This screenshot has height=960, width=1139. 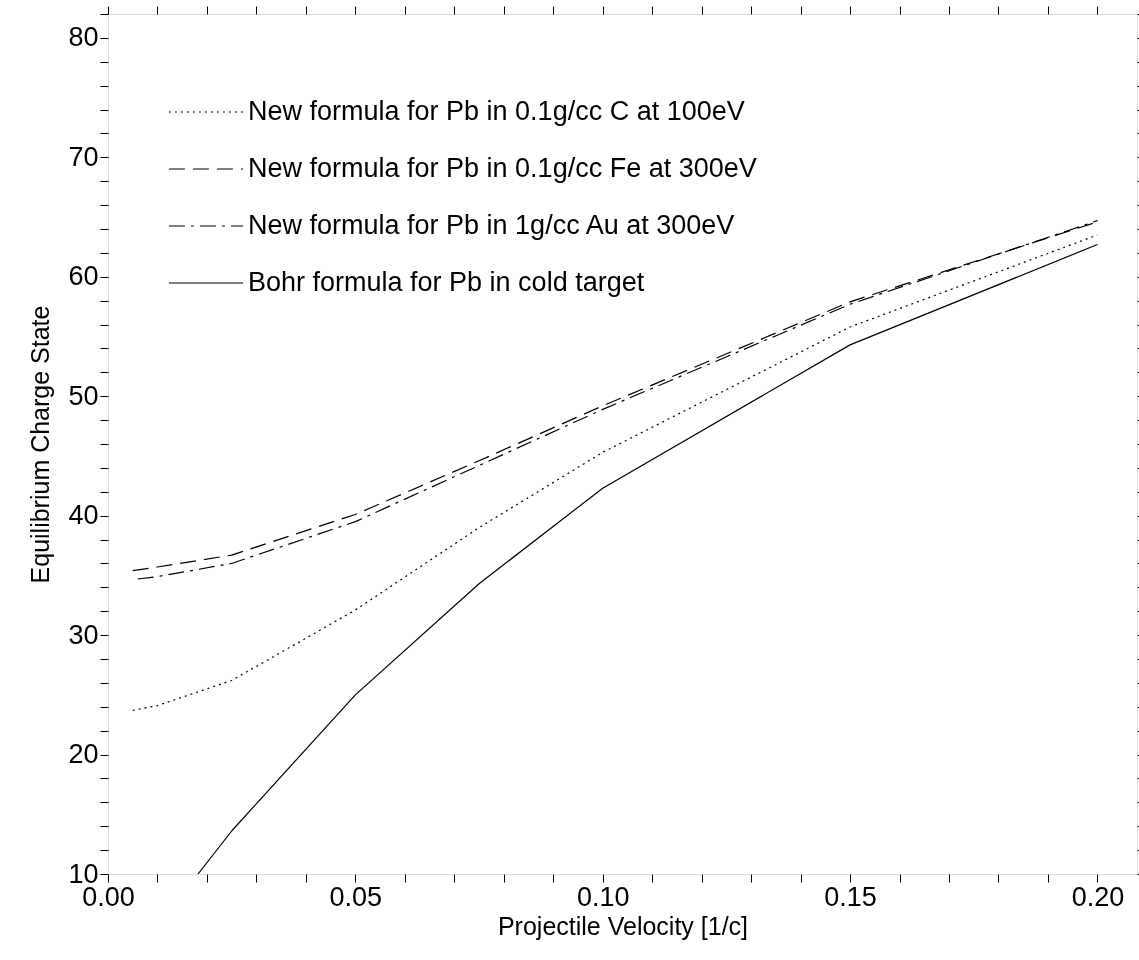 I want to click on x-axis-title: Projectile Velocity [1/c], so click(x=623, y=925).